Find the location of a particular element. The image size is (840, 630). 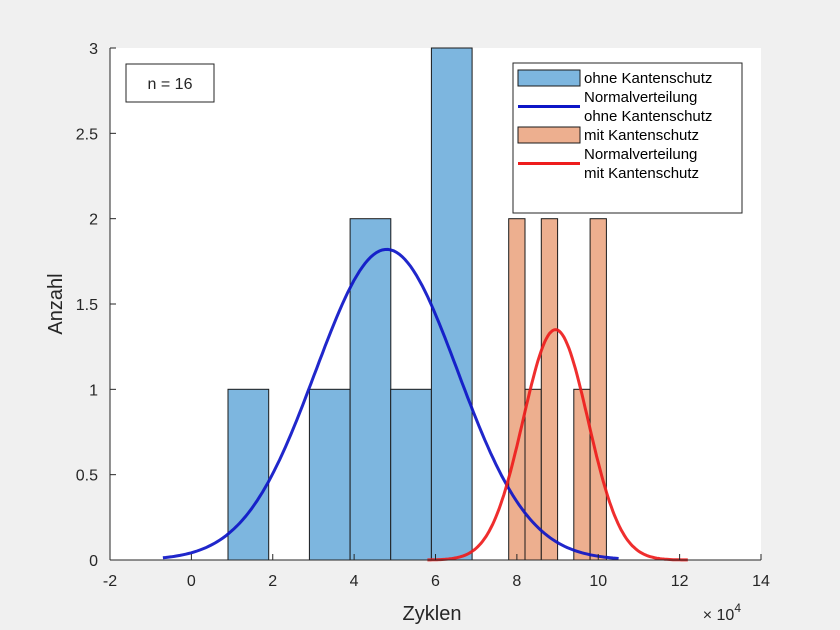

x-tick-label: 2 is located at coordinates (272, 581).